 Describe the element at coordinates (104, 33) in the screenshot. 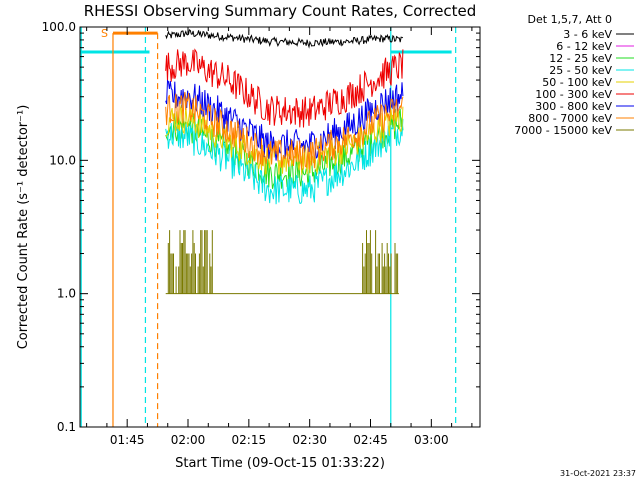

I see `marker-label-0: S` at that location.